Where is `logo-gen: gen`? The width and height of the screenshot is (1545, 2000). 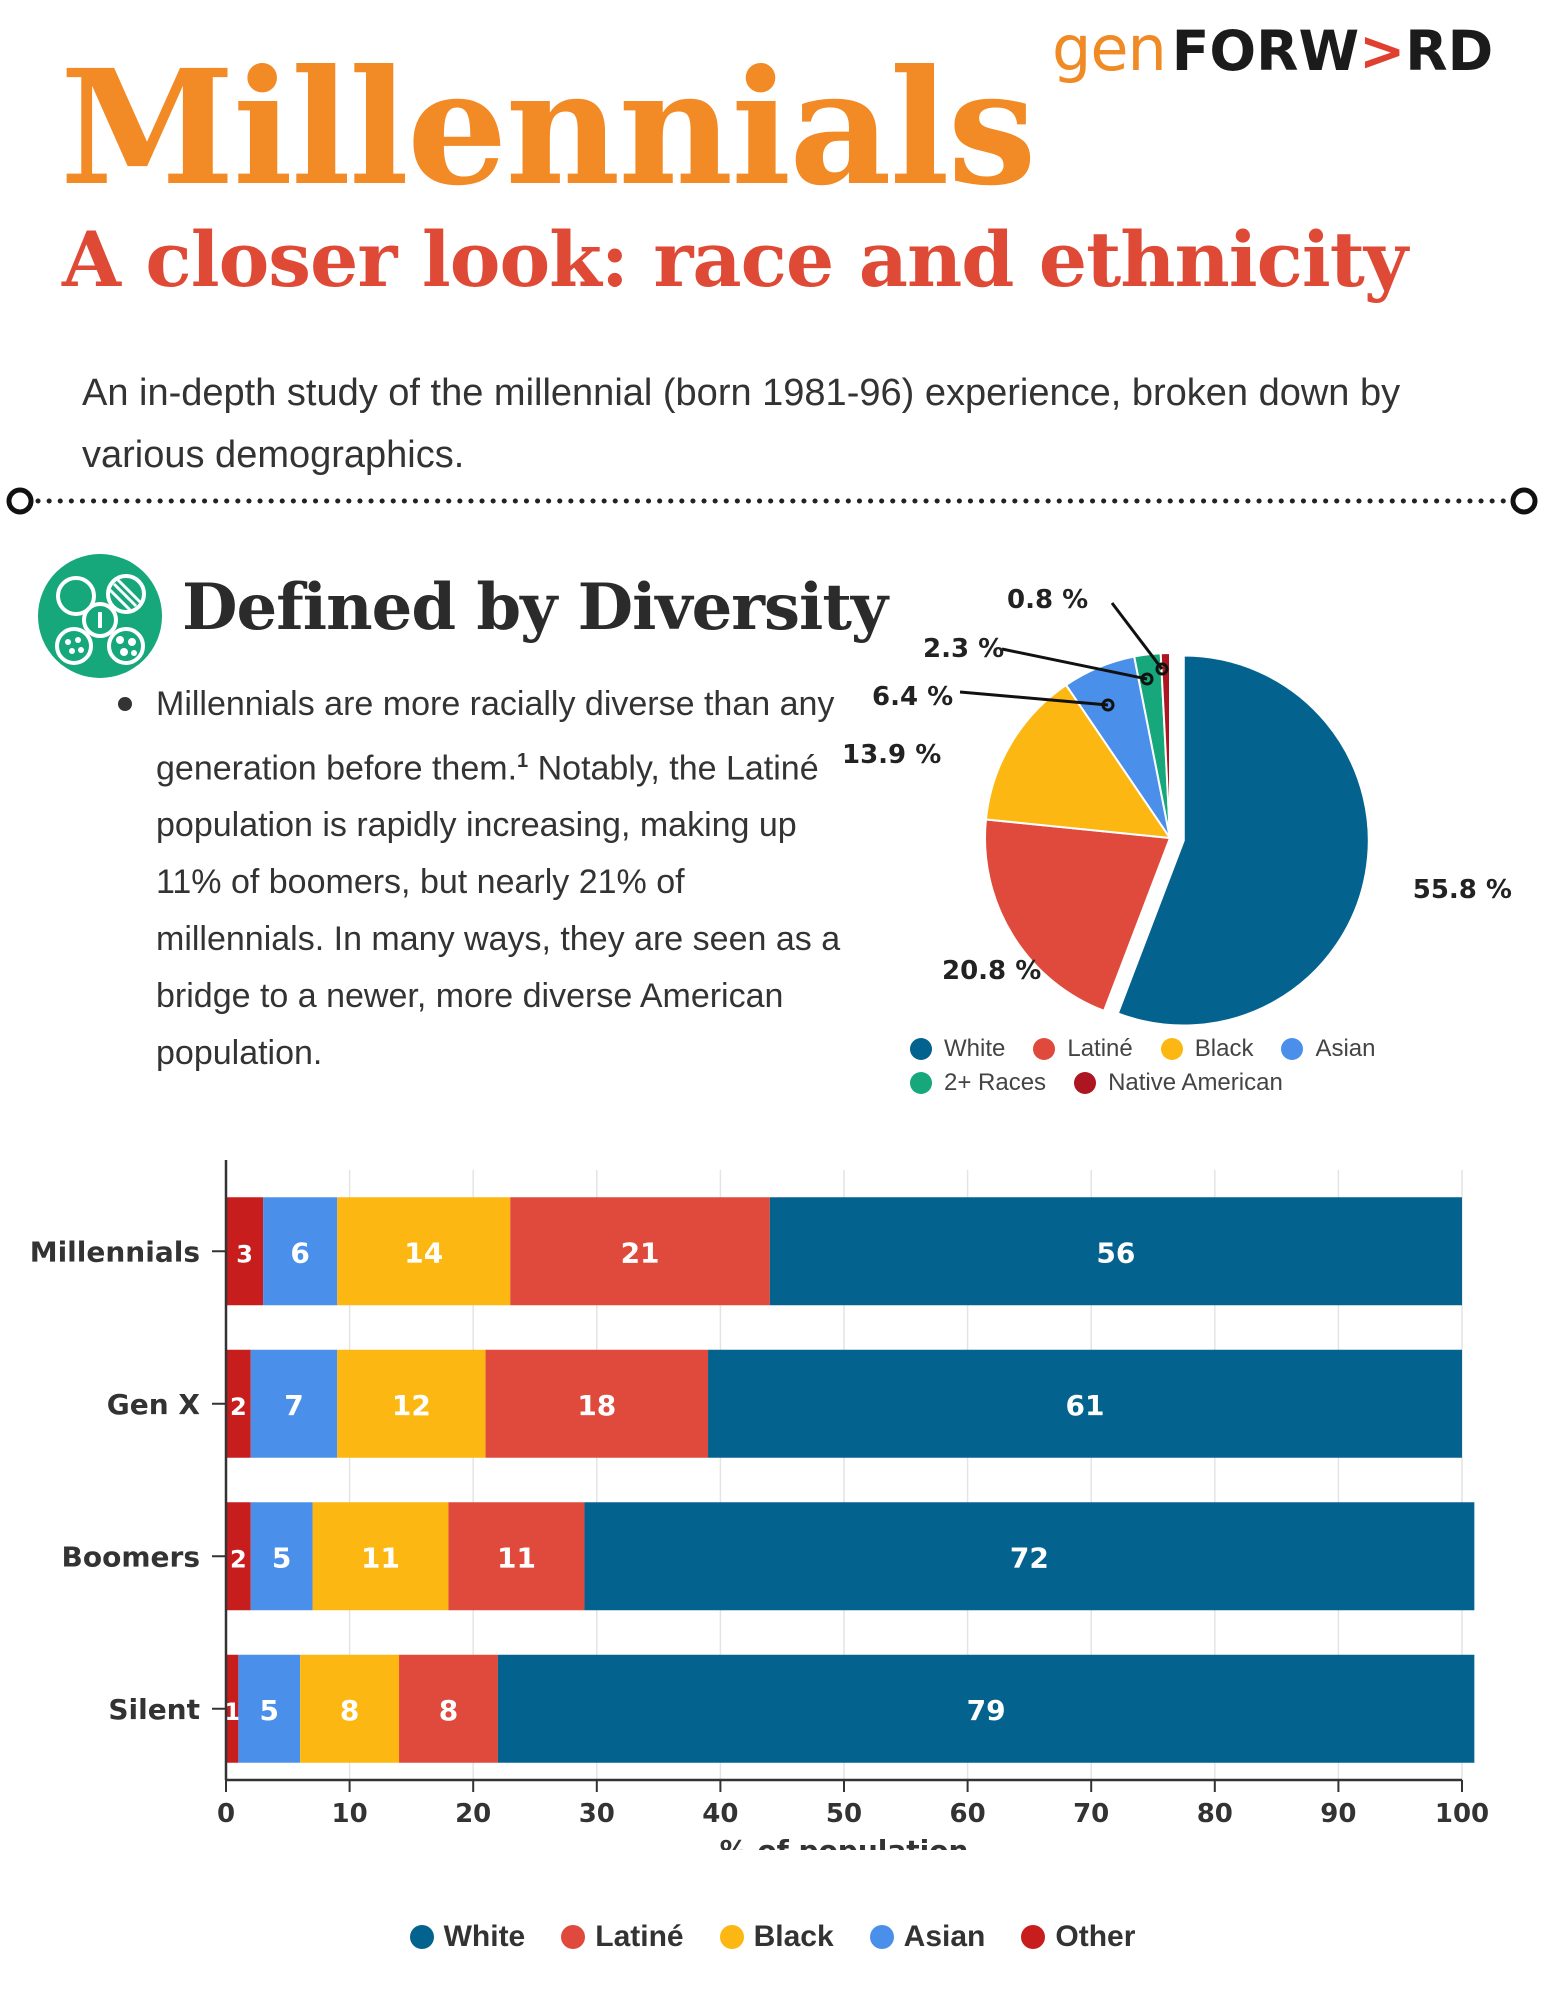 logo-gen: gen is located at coordinates (1109, 48).